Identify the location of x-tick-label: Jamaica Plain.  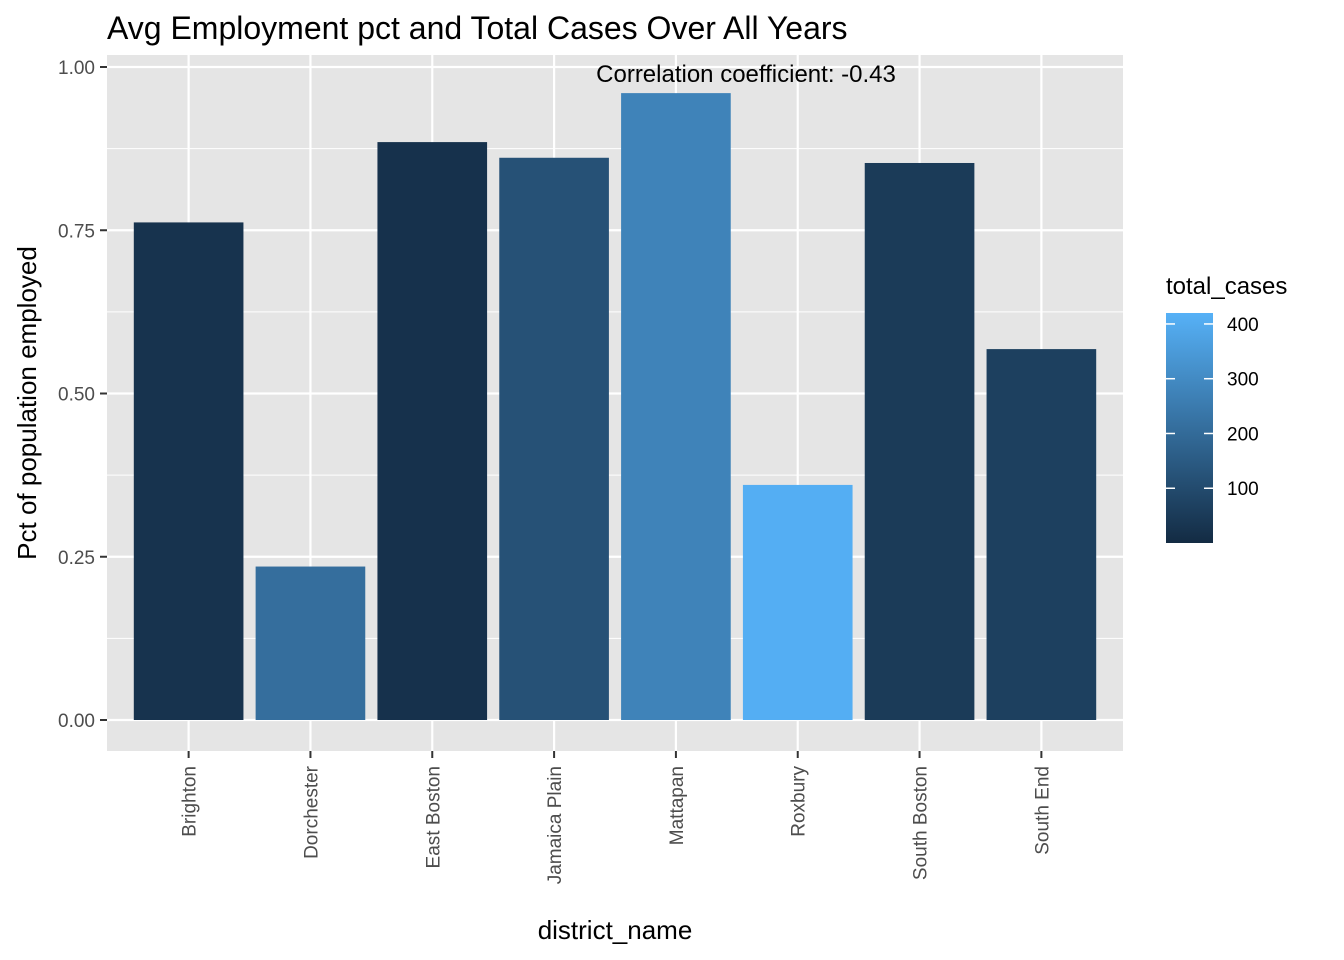
(555, 825).